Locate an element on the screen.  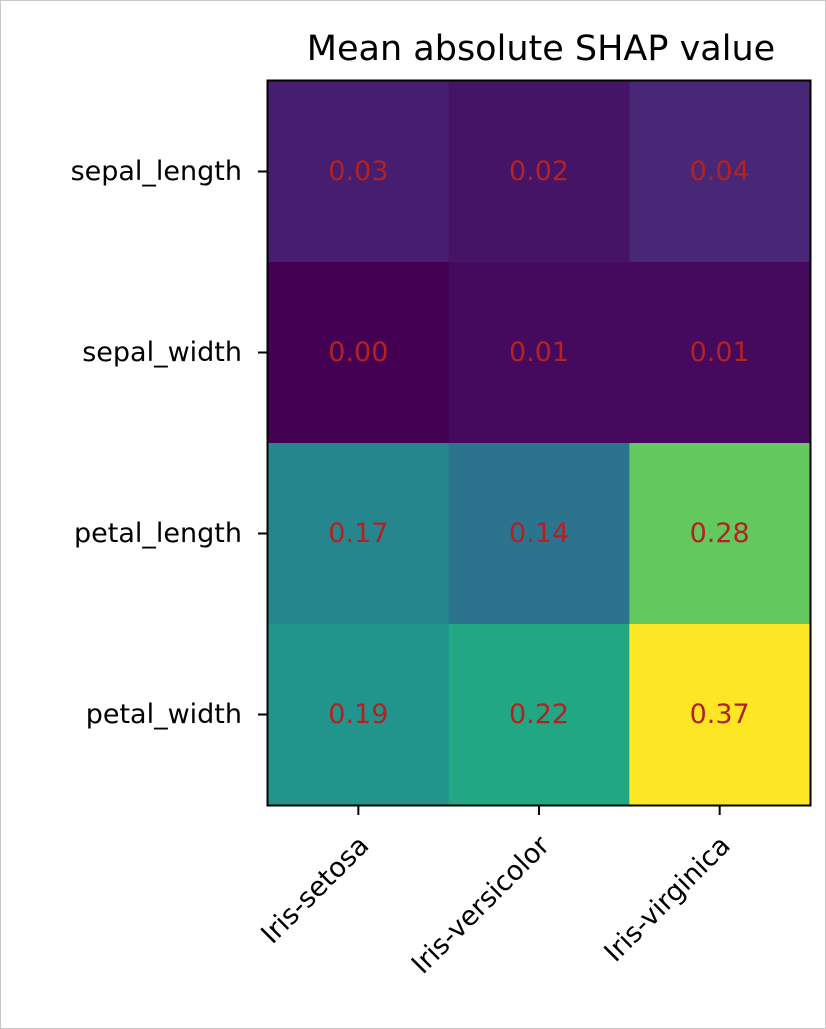
cell-value-label: 0.17 is located at coordinates (358, 533).